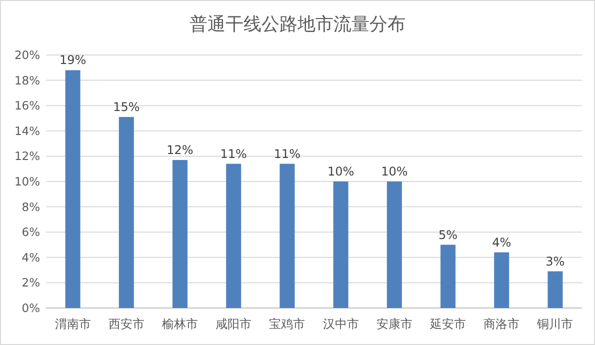  What do you see at coordinates (126, 107) in the screenshot?
I see `data-label: 15%` at bounding box center [126, 107].